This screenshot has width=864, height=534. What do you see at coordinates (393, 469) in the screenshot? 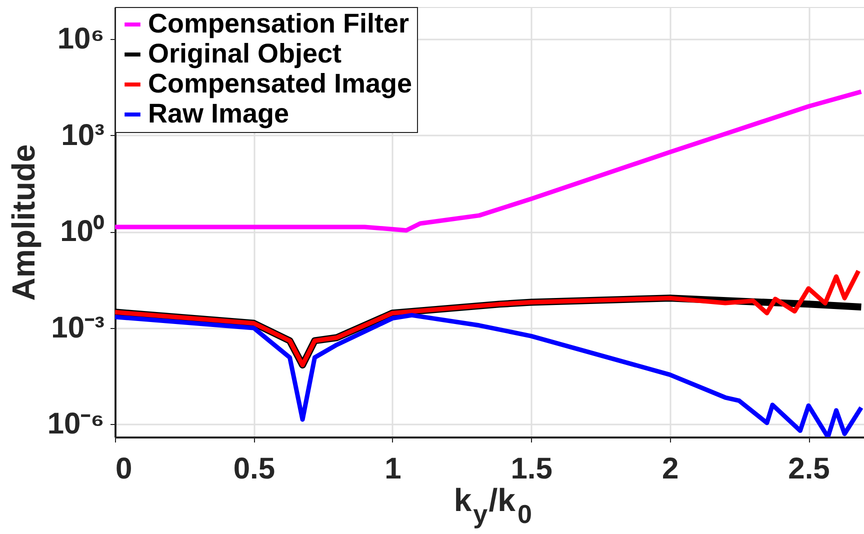
I see `x-tick-label: 1` at bounding box center [393, 469].